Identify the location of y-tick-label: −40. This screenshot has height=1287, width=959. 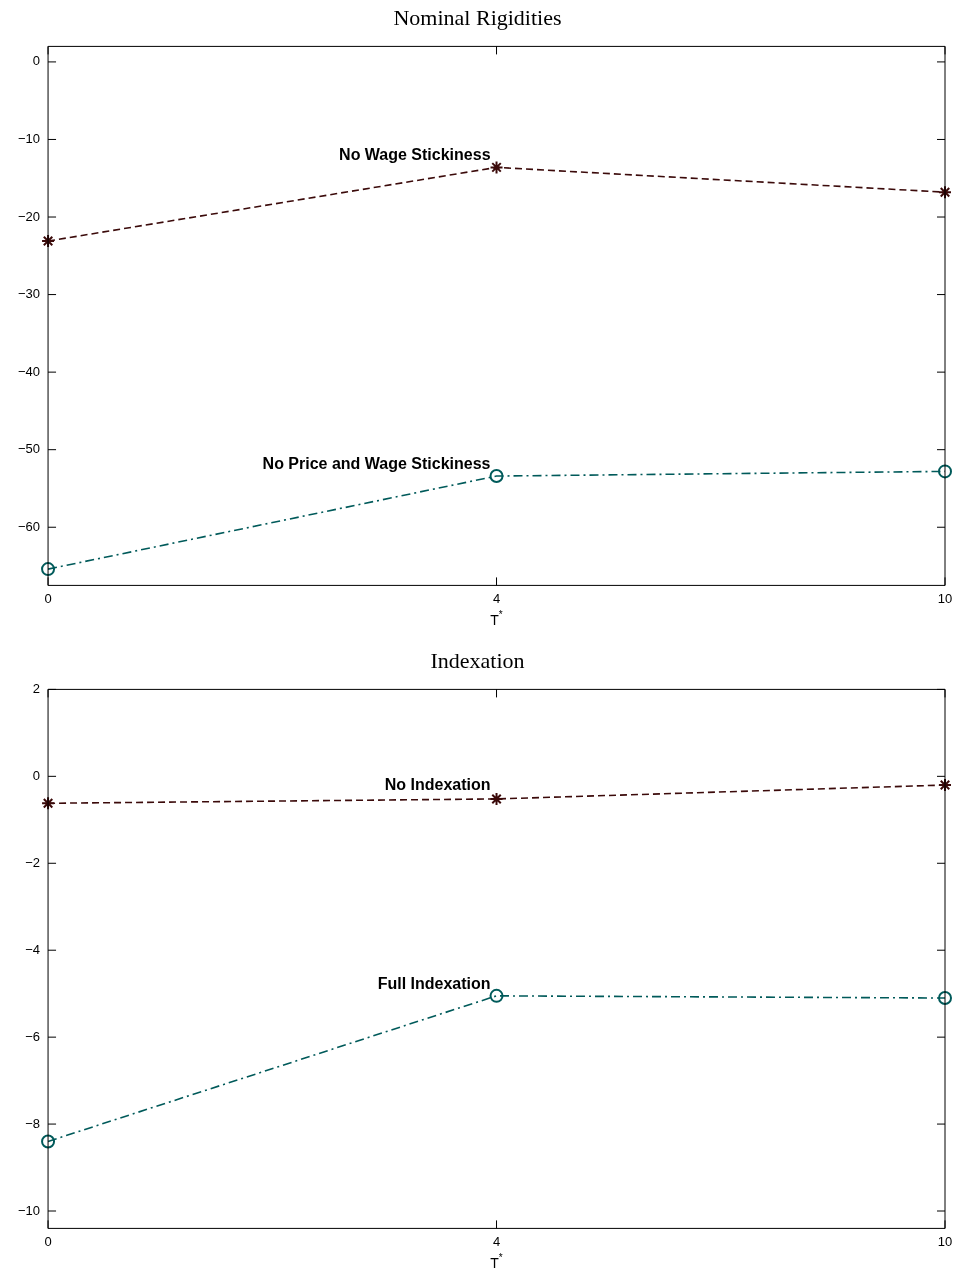
(29, 371).